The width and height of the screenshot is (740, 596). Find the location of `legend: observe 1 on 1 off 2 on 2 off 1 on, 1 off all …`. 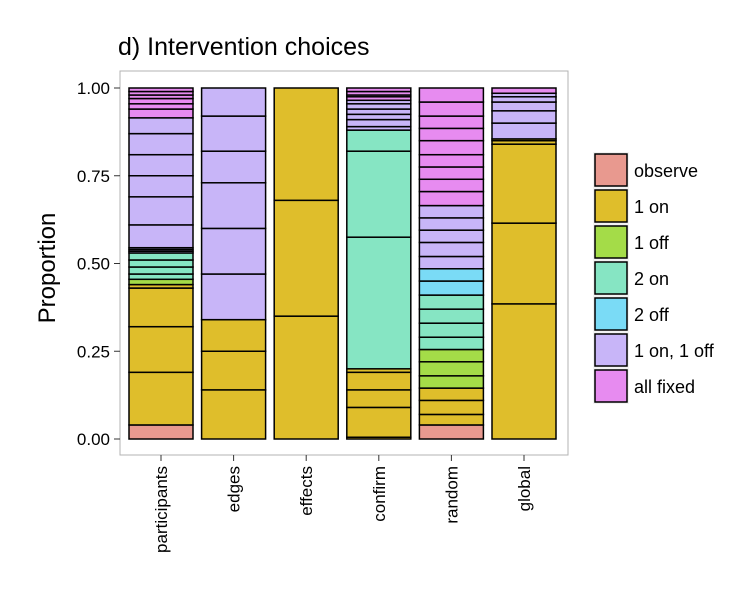

legend: observe 1 on 1 off 2 on 2 off 1 on, 1 off all … is located at coordinates (654, 278).